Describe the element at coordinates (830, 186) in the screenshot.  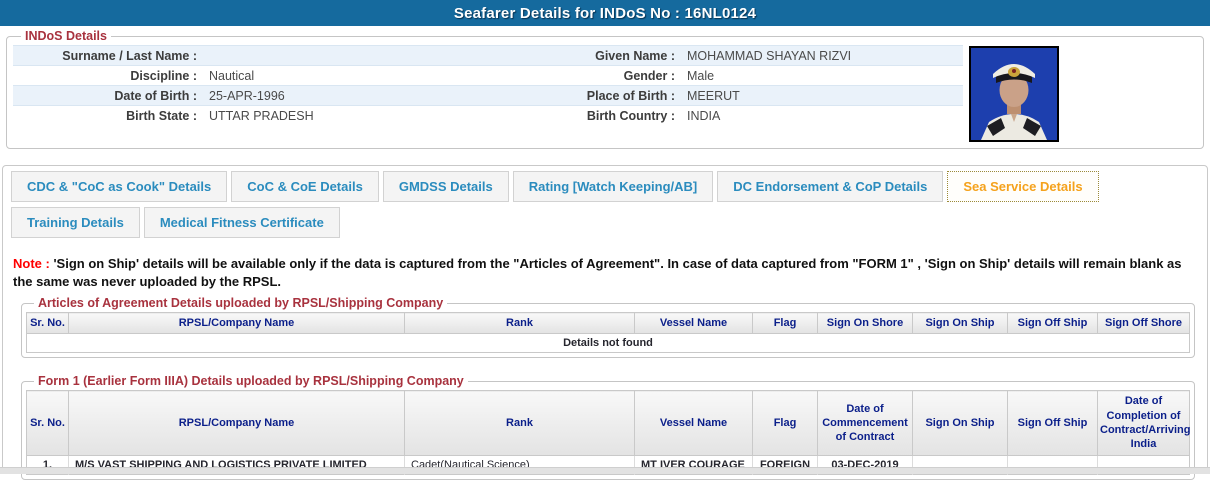
I see `tab-dc-endorsement-cop: DC Endorsement & CoP Details` at that location.